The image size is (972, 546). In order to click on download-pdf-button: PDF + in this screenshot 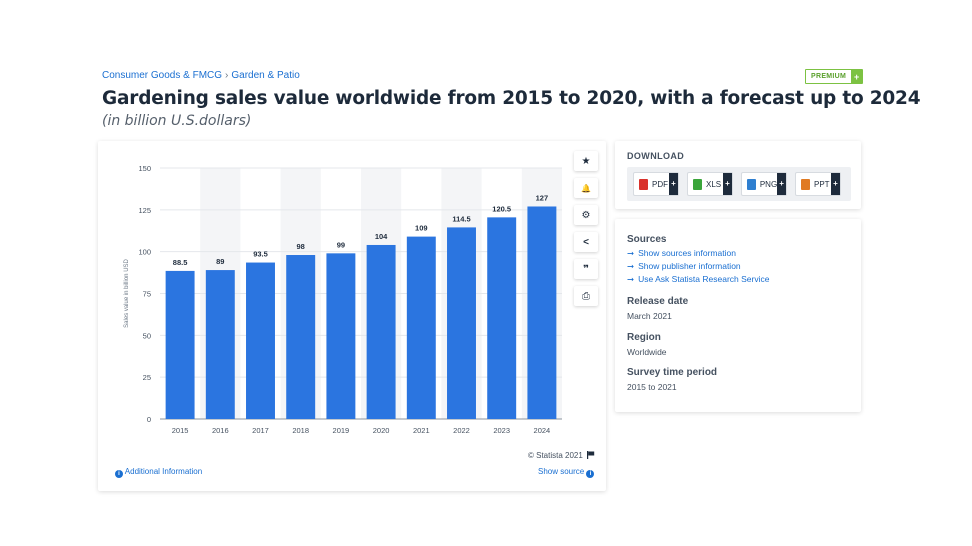, I will do `click(656, 184)`.